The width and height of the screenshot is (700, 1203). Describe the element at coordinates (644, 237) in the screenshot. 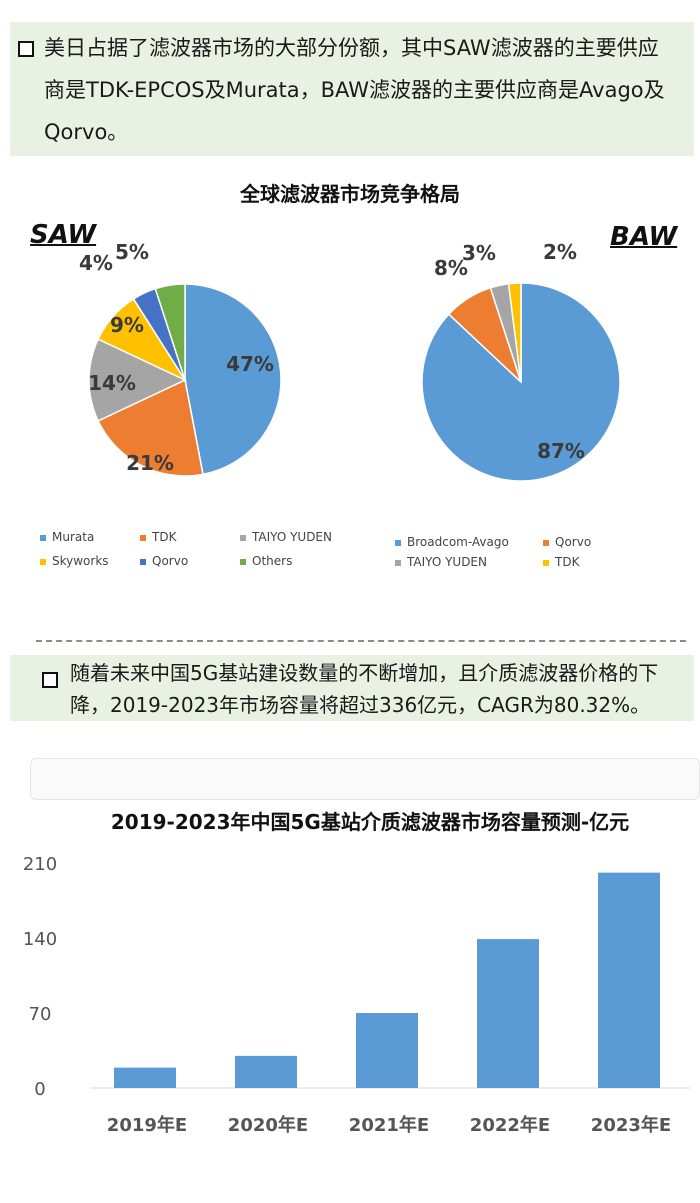

I see `baw-label: BAW` at that location.